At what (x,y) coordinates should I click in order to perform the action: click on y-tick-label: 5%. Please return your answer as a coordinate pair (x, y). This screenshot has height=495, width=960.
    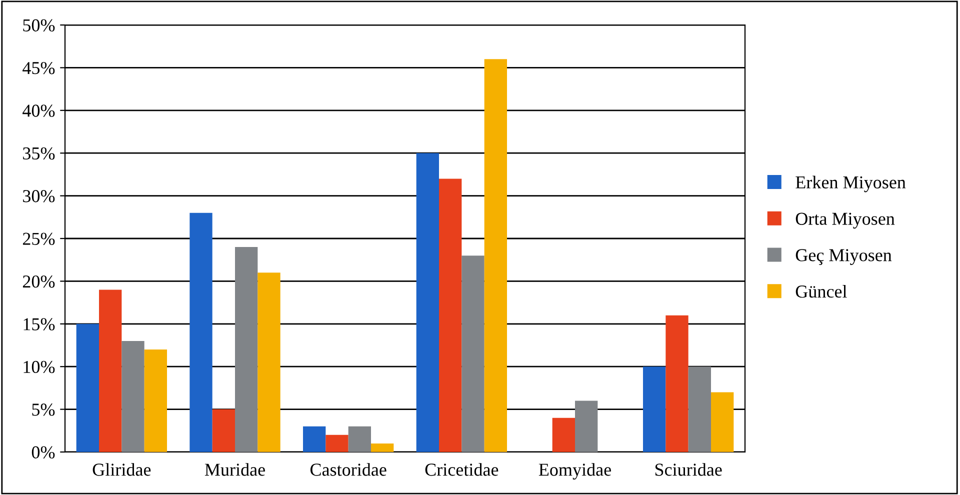
    Looking at the image, I should click on (43, 410).